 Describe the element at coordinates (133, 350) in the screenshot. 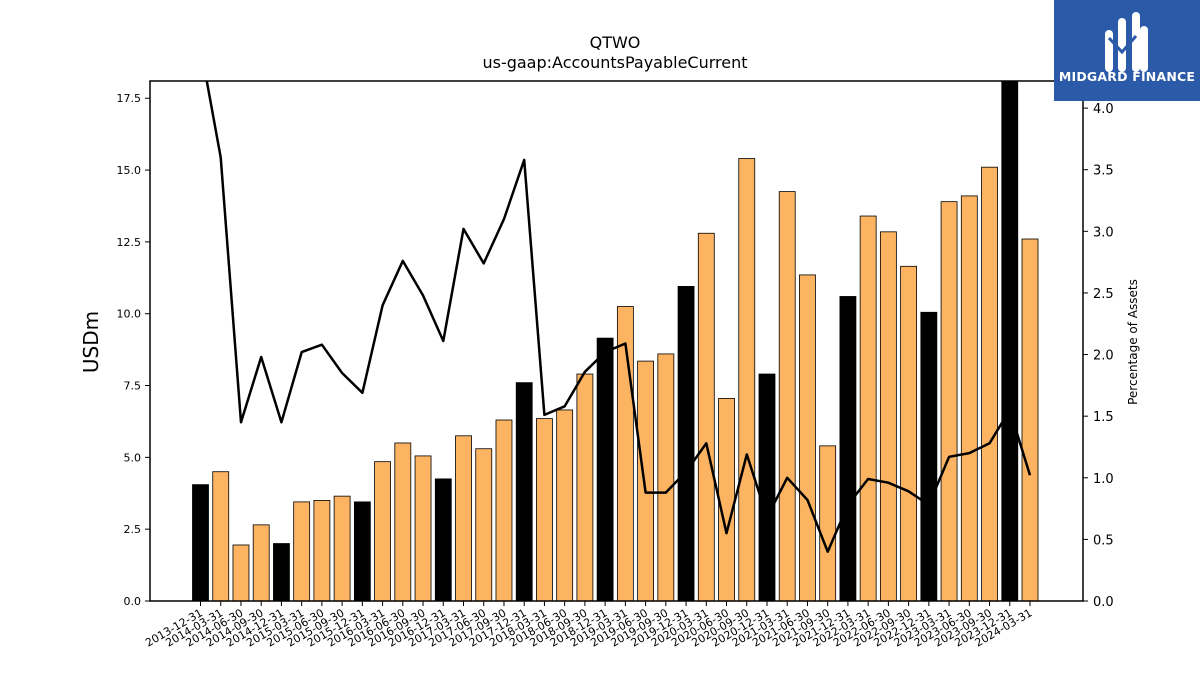

I see `y-axis-ticks: 0.0 2.5 5.0 7.5 10.0 12.5 15.0 17.5` at that location.